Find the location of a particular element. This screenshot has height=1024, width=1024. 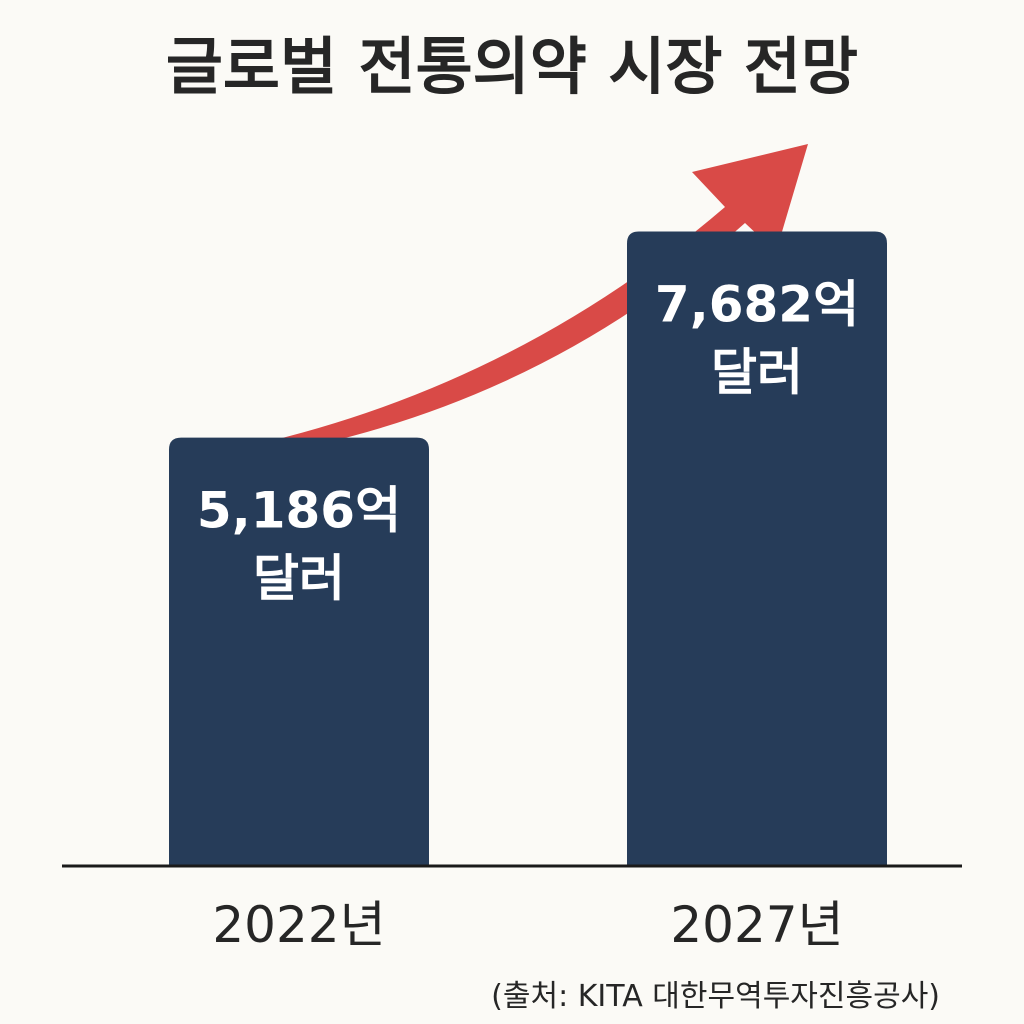

bar-value-label-1-1: 달러 is located at coordinates (757, 372).